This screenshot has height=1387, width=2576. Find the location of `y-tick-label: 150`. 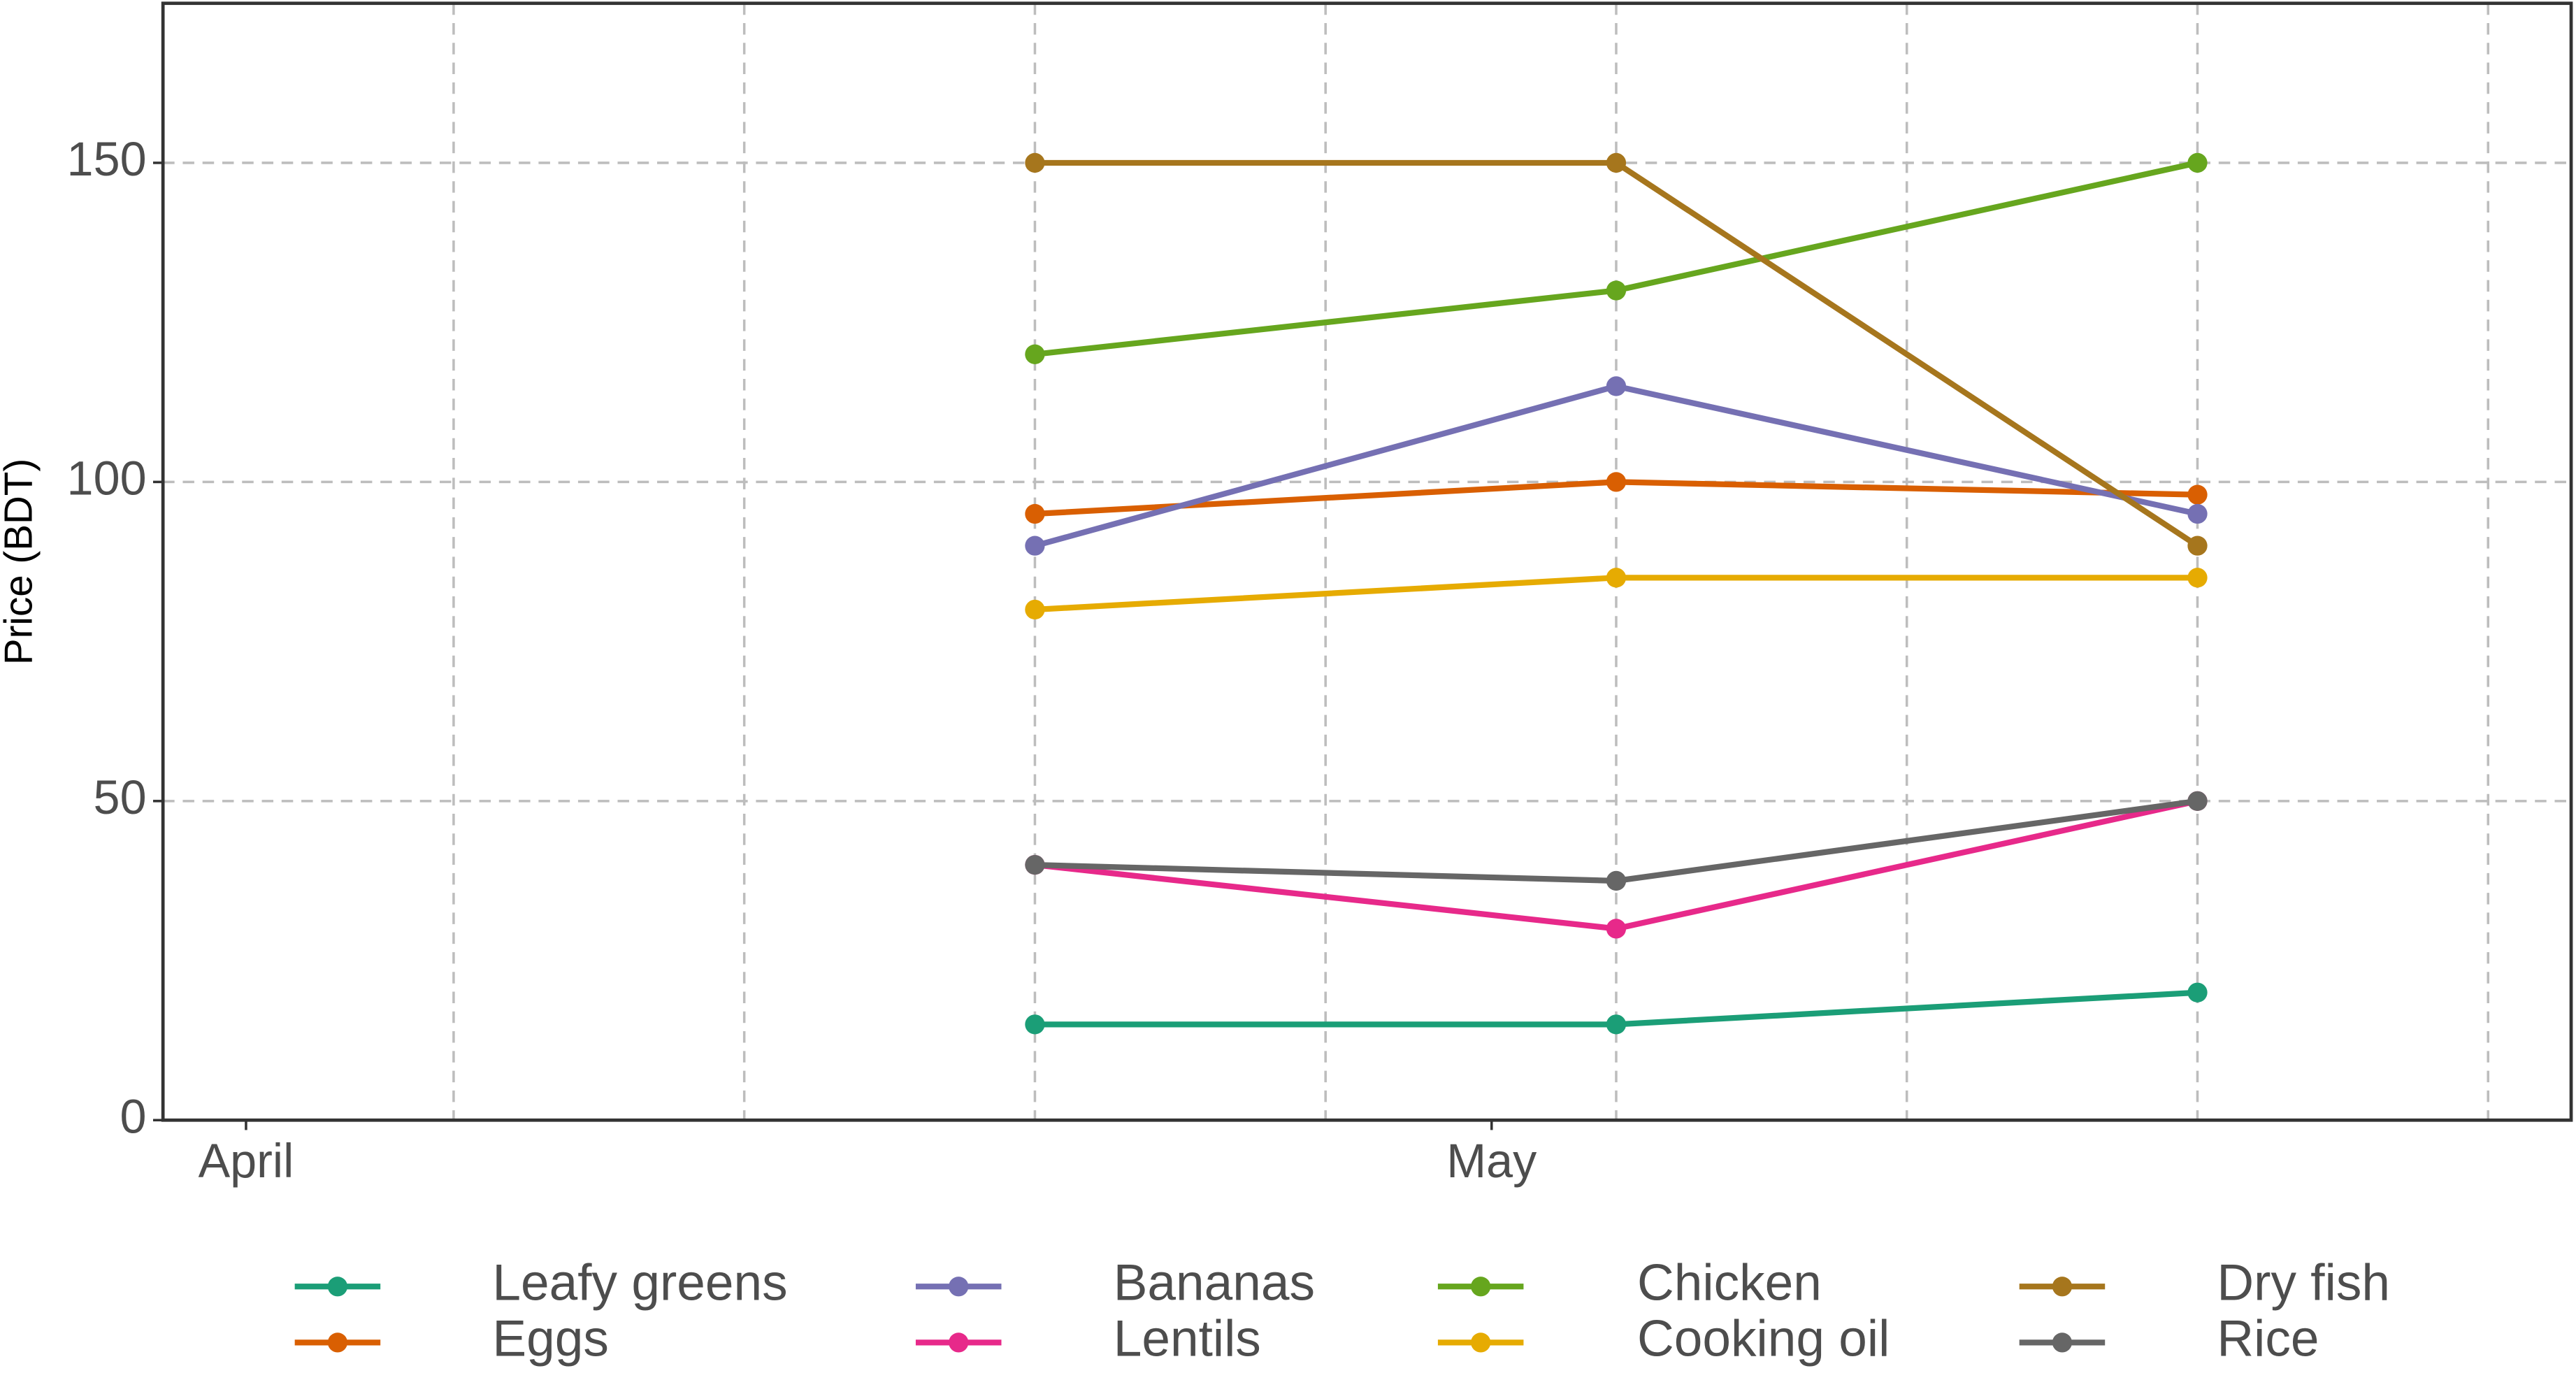

y-tick-label: 150 is located at coordinates (107, 159).